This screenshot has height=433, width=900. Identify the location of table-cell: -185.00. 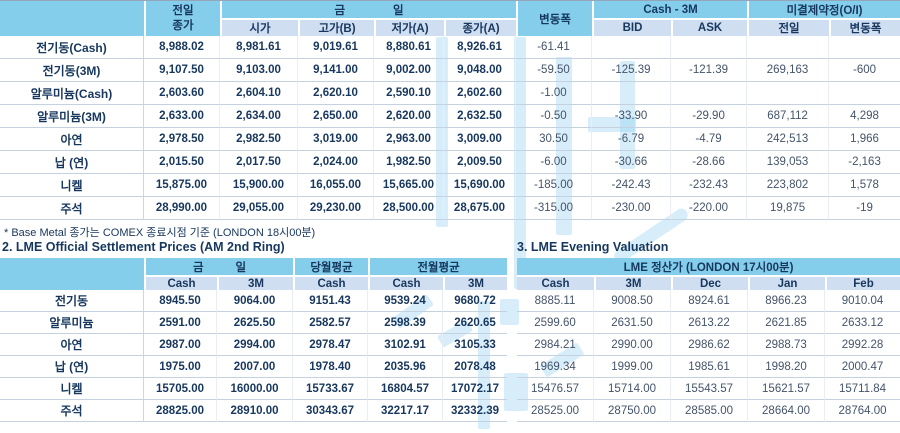
(554, 185).